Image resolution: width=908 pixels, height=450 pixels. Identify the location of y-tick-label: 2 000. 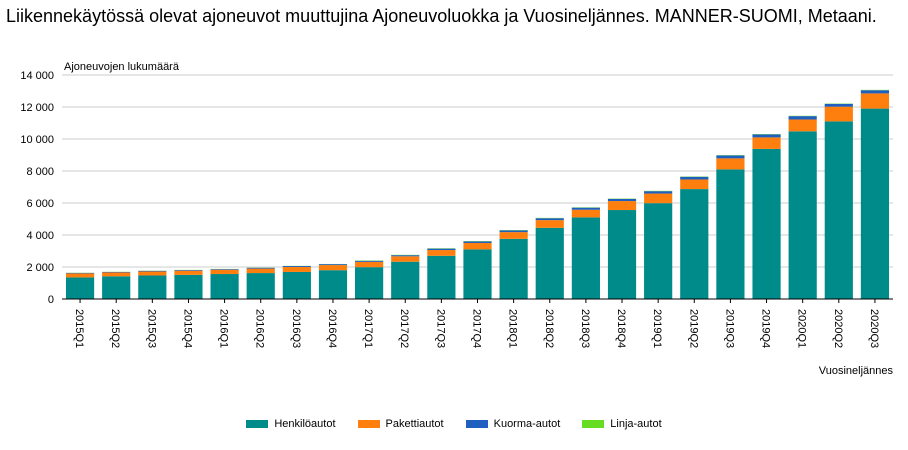
(40, 268).